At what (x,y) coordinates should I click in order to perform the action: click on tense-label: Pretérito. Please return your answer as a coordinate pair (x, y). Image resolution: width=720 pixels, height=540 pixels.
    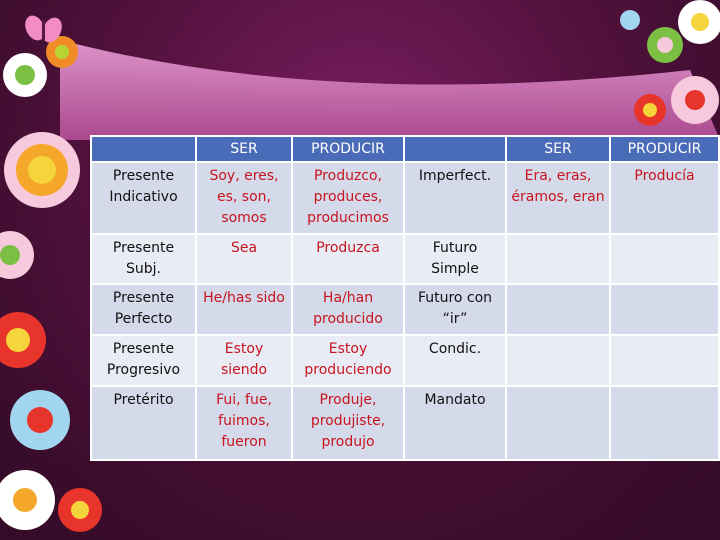
    Looking at the image, I should click on (143, 423).